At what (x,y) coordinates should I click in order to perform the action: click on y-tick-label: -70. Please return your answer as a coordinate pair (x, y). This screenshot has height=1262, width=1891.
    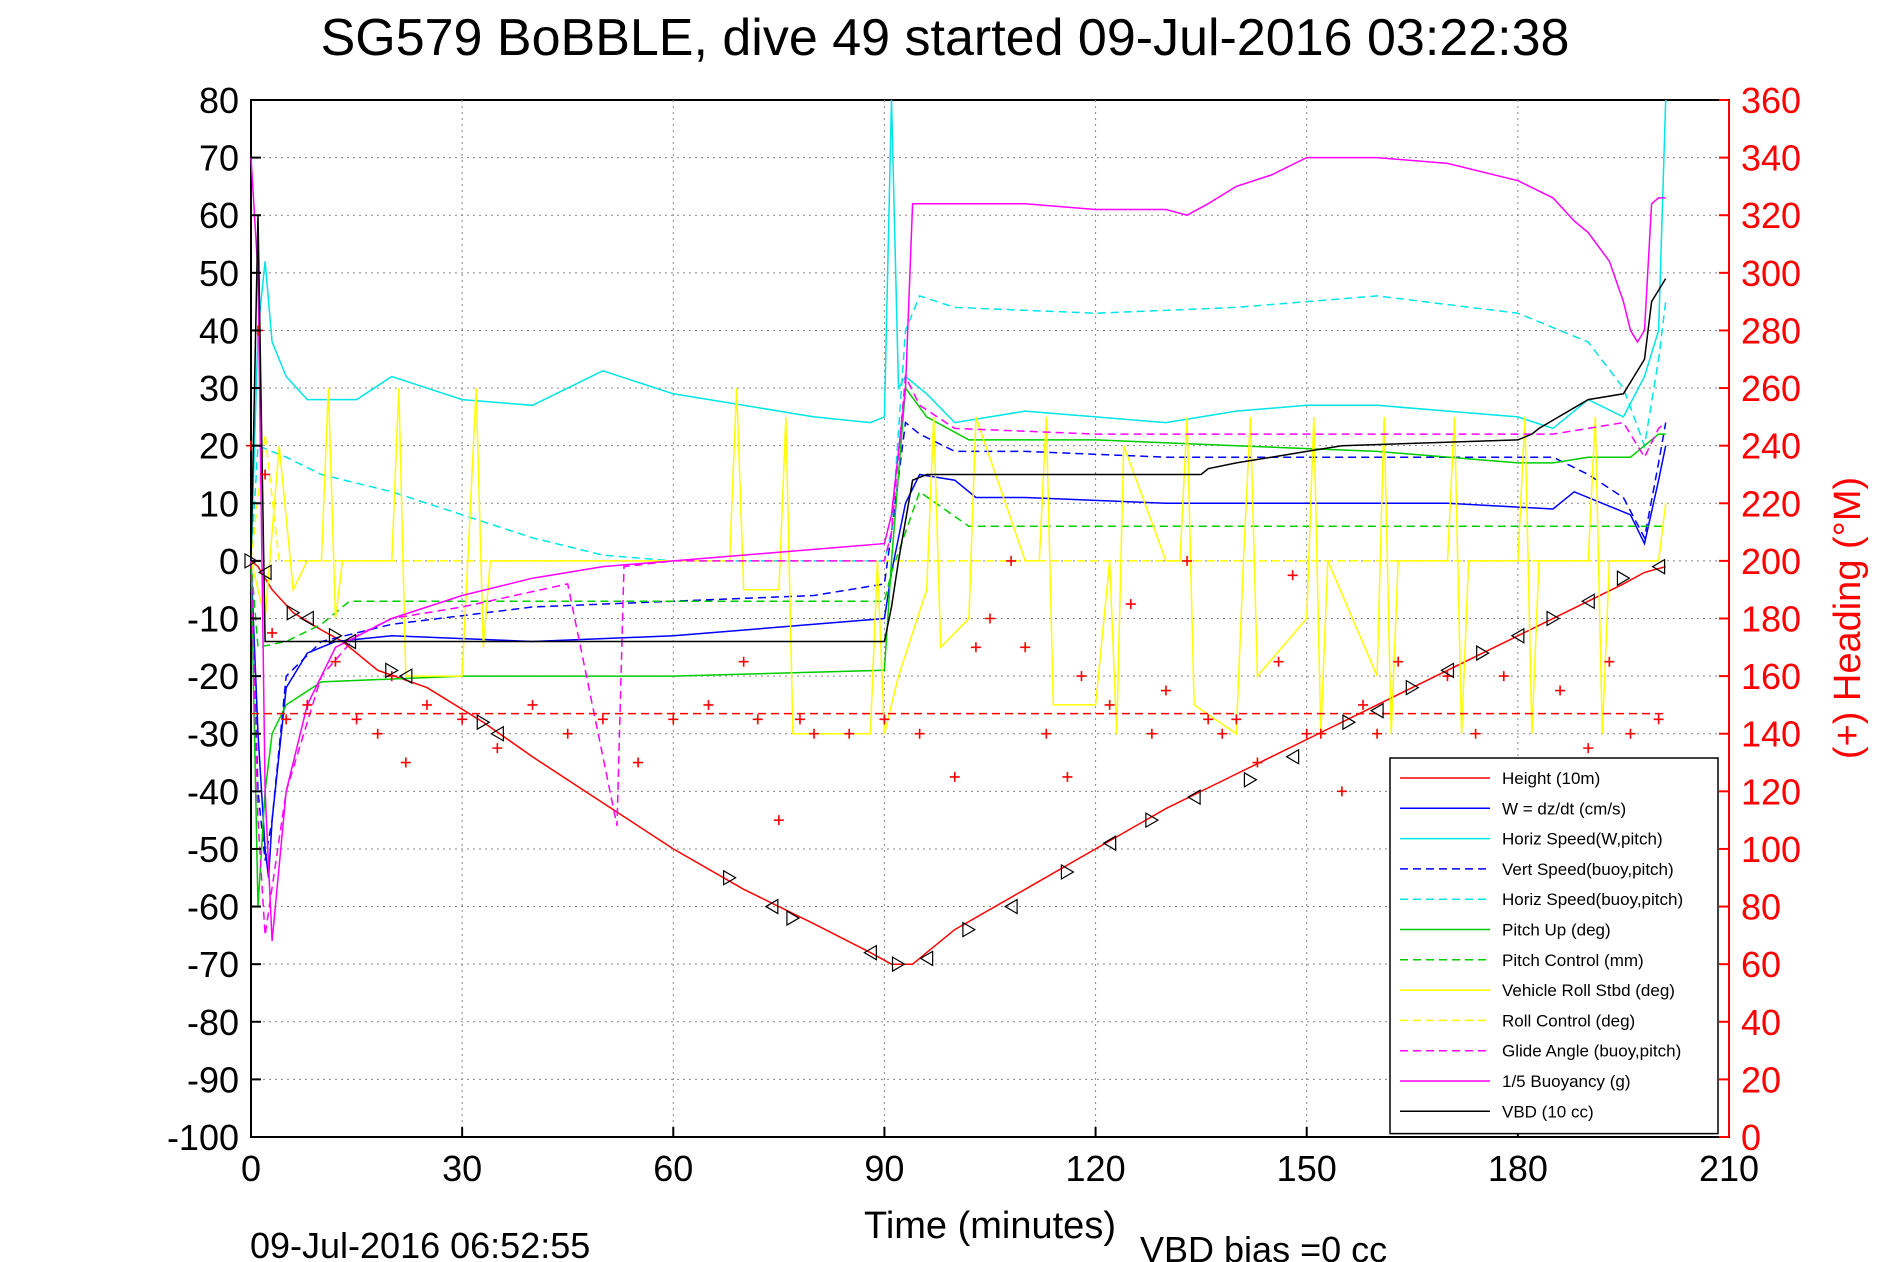
    Looking at the image, I should click on (213, 964).